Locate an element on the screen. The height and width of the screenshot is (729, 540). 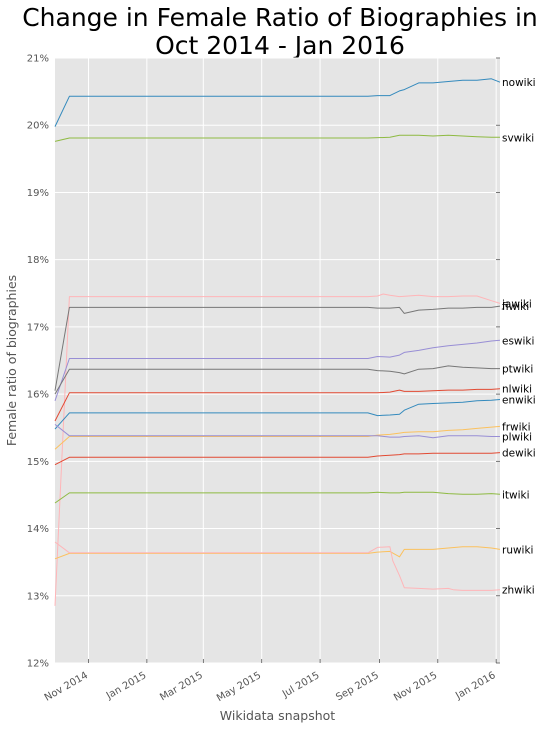
series-label-plwiki: plwiki is located at coordinates (517, 437).